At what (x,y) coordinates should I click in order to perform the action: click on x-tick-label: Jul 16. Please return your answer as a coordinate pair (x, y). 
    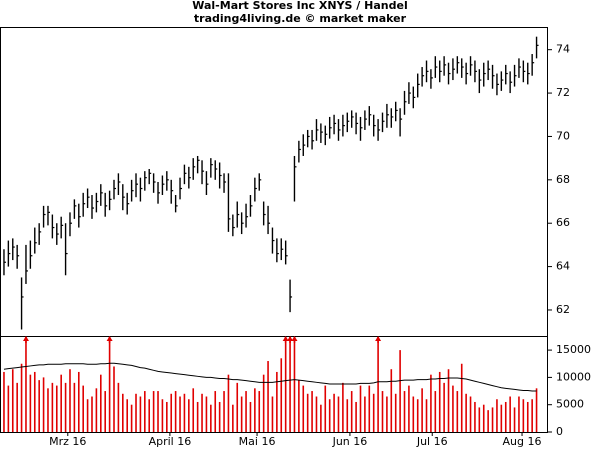
    Looking at the image, I should click on (432, 441).